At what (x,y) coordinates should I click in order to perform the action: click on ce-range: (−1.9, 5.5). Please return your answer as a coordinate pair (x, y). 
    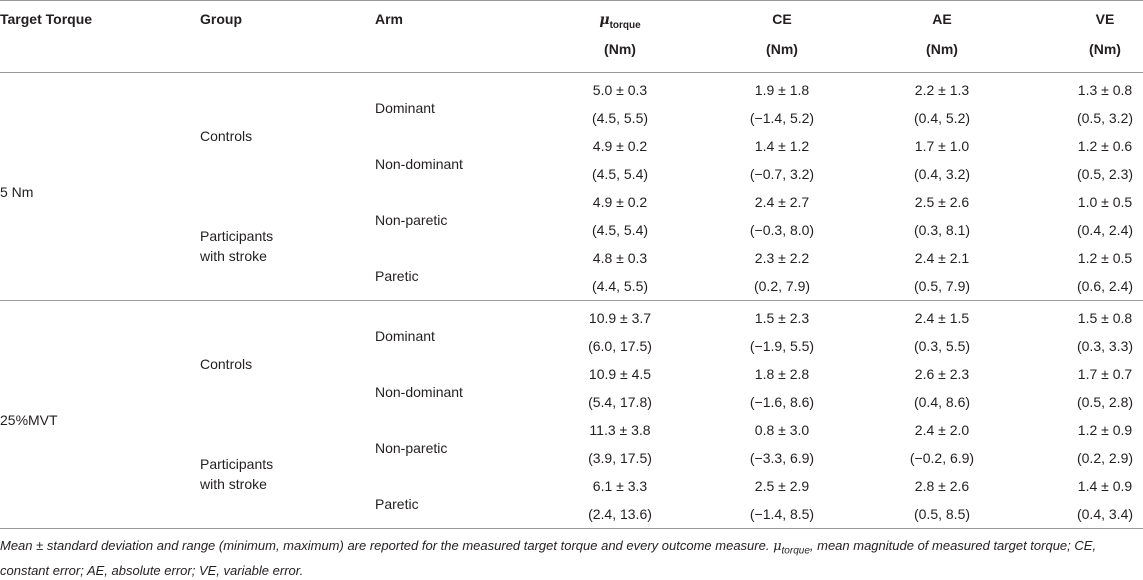
    Looking at the image, I should click on (782, 346).